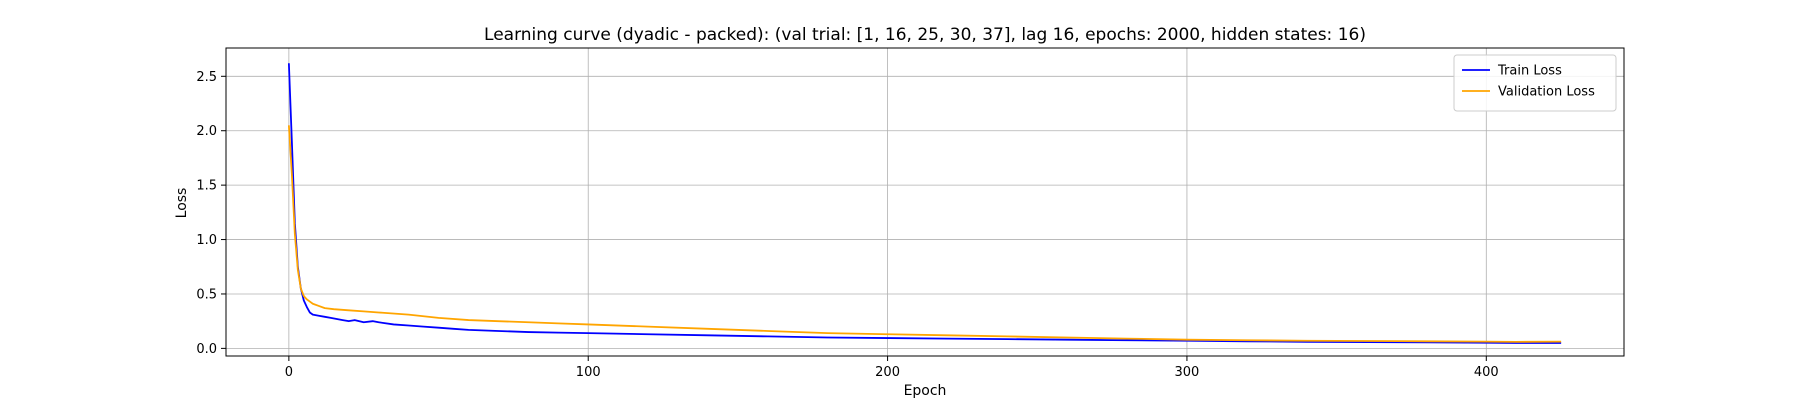 The image size is (1800, 404). I want to click on y-tick-label: 0.0, so click(206, 349).